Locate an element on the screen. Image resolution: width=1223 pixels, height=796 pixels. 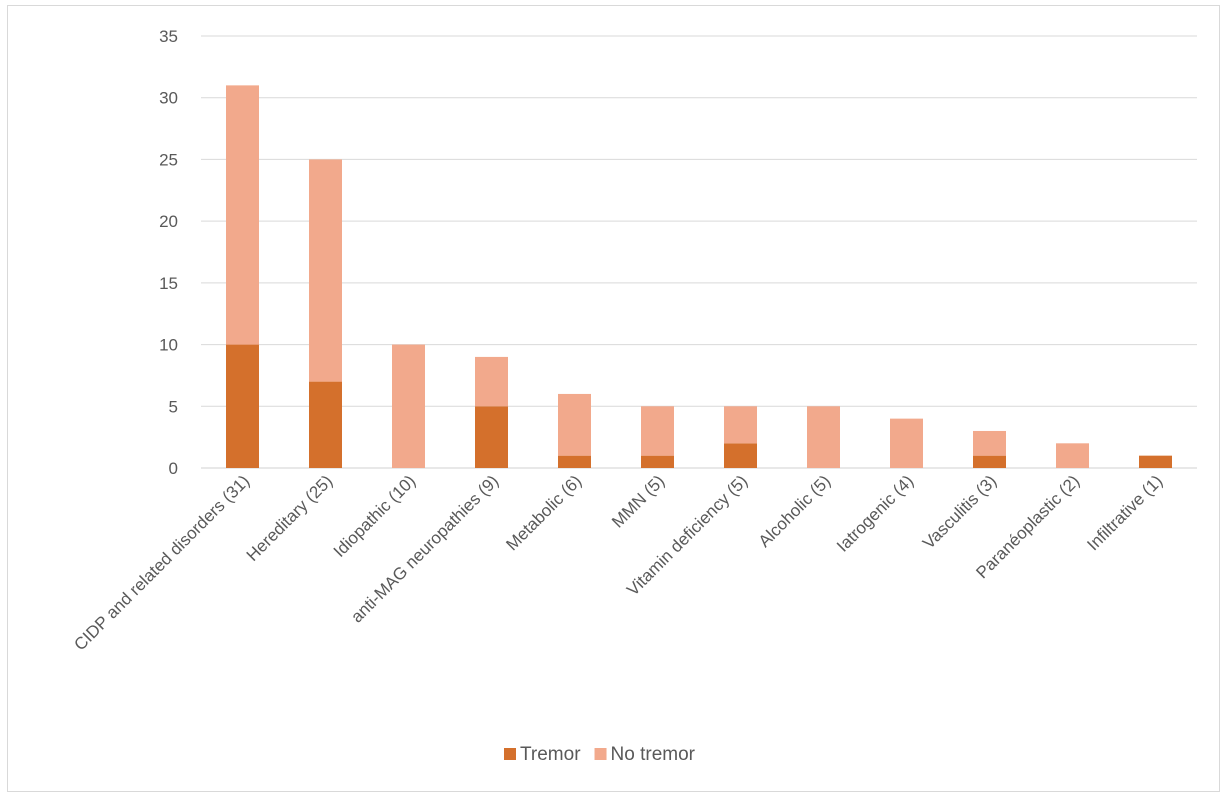
x-category-label: Idiopathic (10) is located at coordinates (375, 516).